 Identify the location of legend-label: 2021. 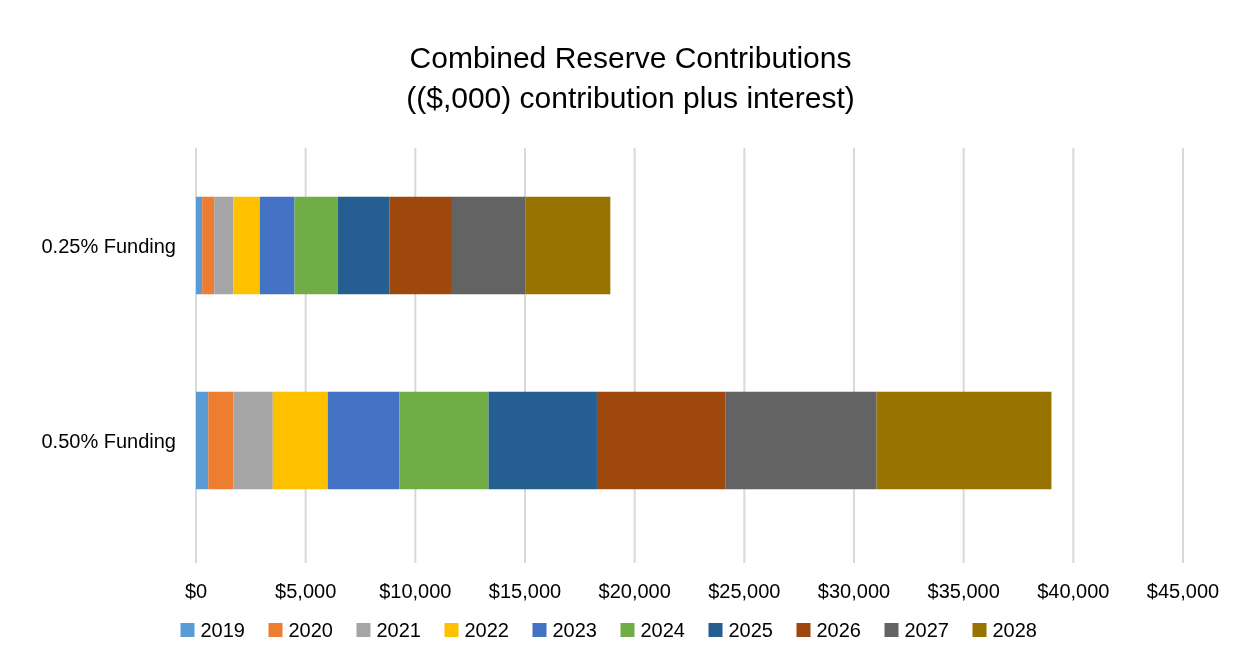
(398, 630).